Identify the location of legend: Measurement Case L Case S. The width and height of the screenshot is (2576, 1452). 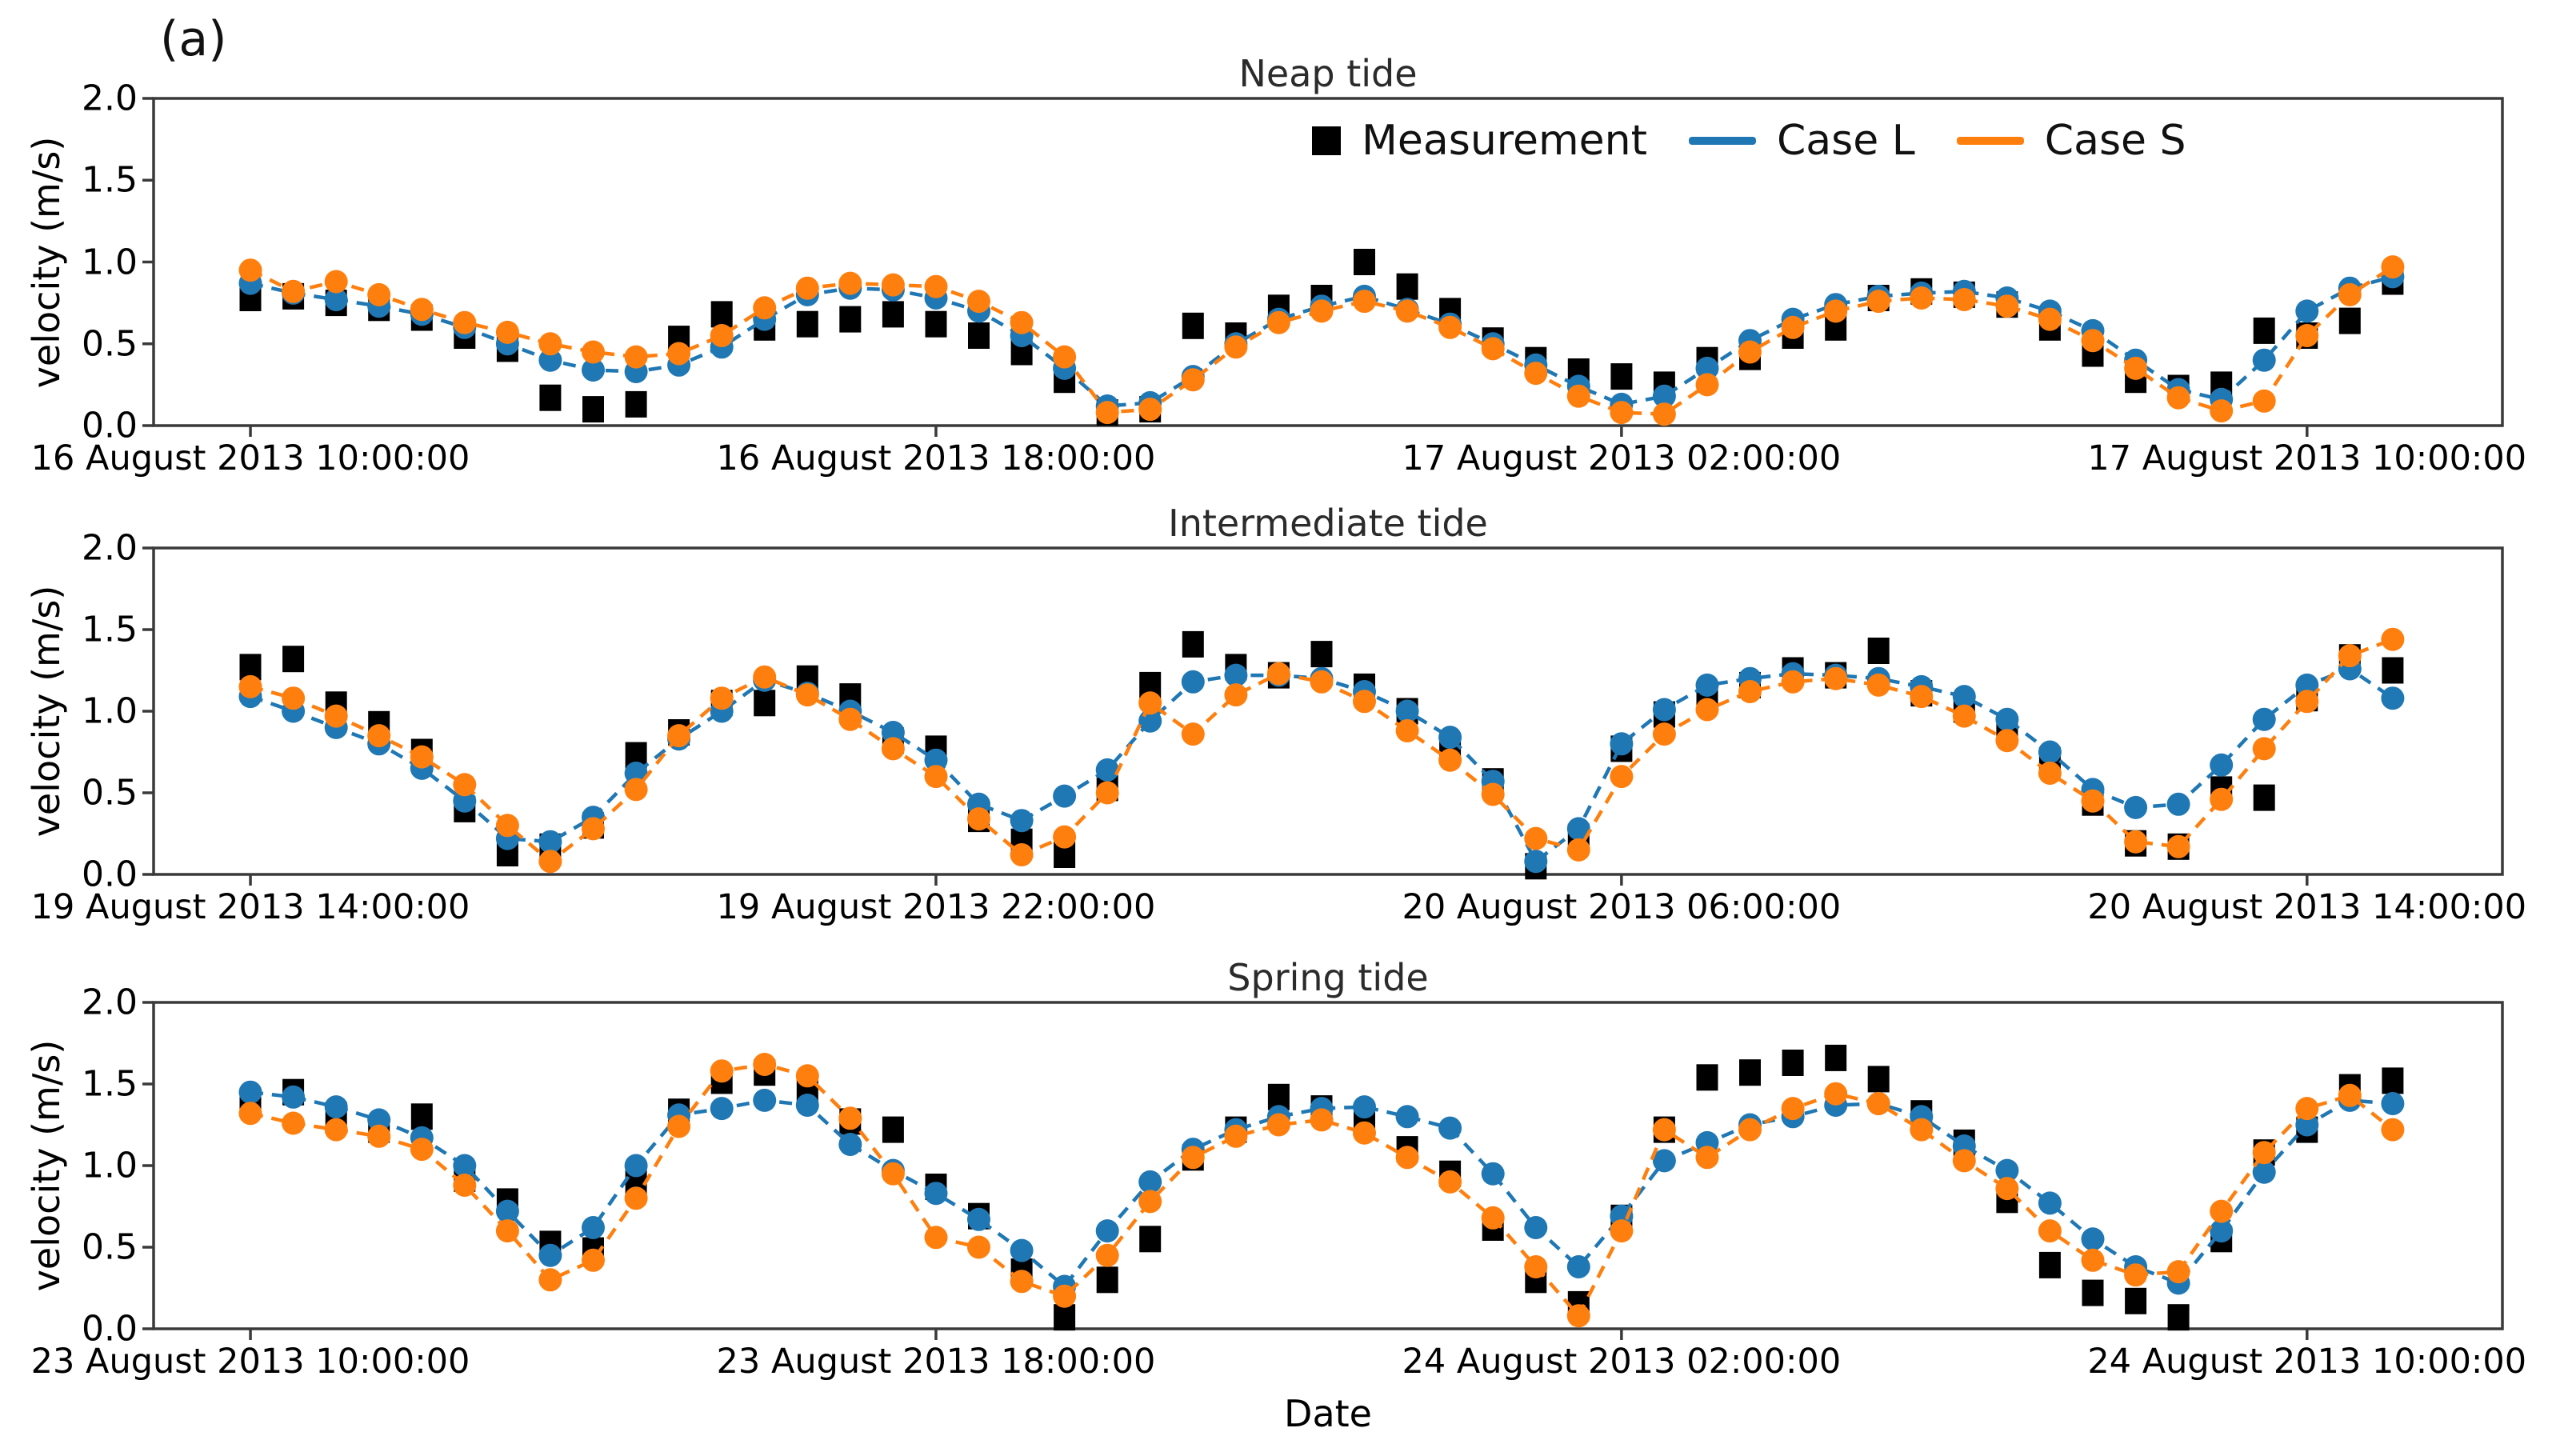
(1749, 141).